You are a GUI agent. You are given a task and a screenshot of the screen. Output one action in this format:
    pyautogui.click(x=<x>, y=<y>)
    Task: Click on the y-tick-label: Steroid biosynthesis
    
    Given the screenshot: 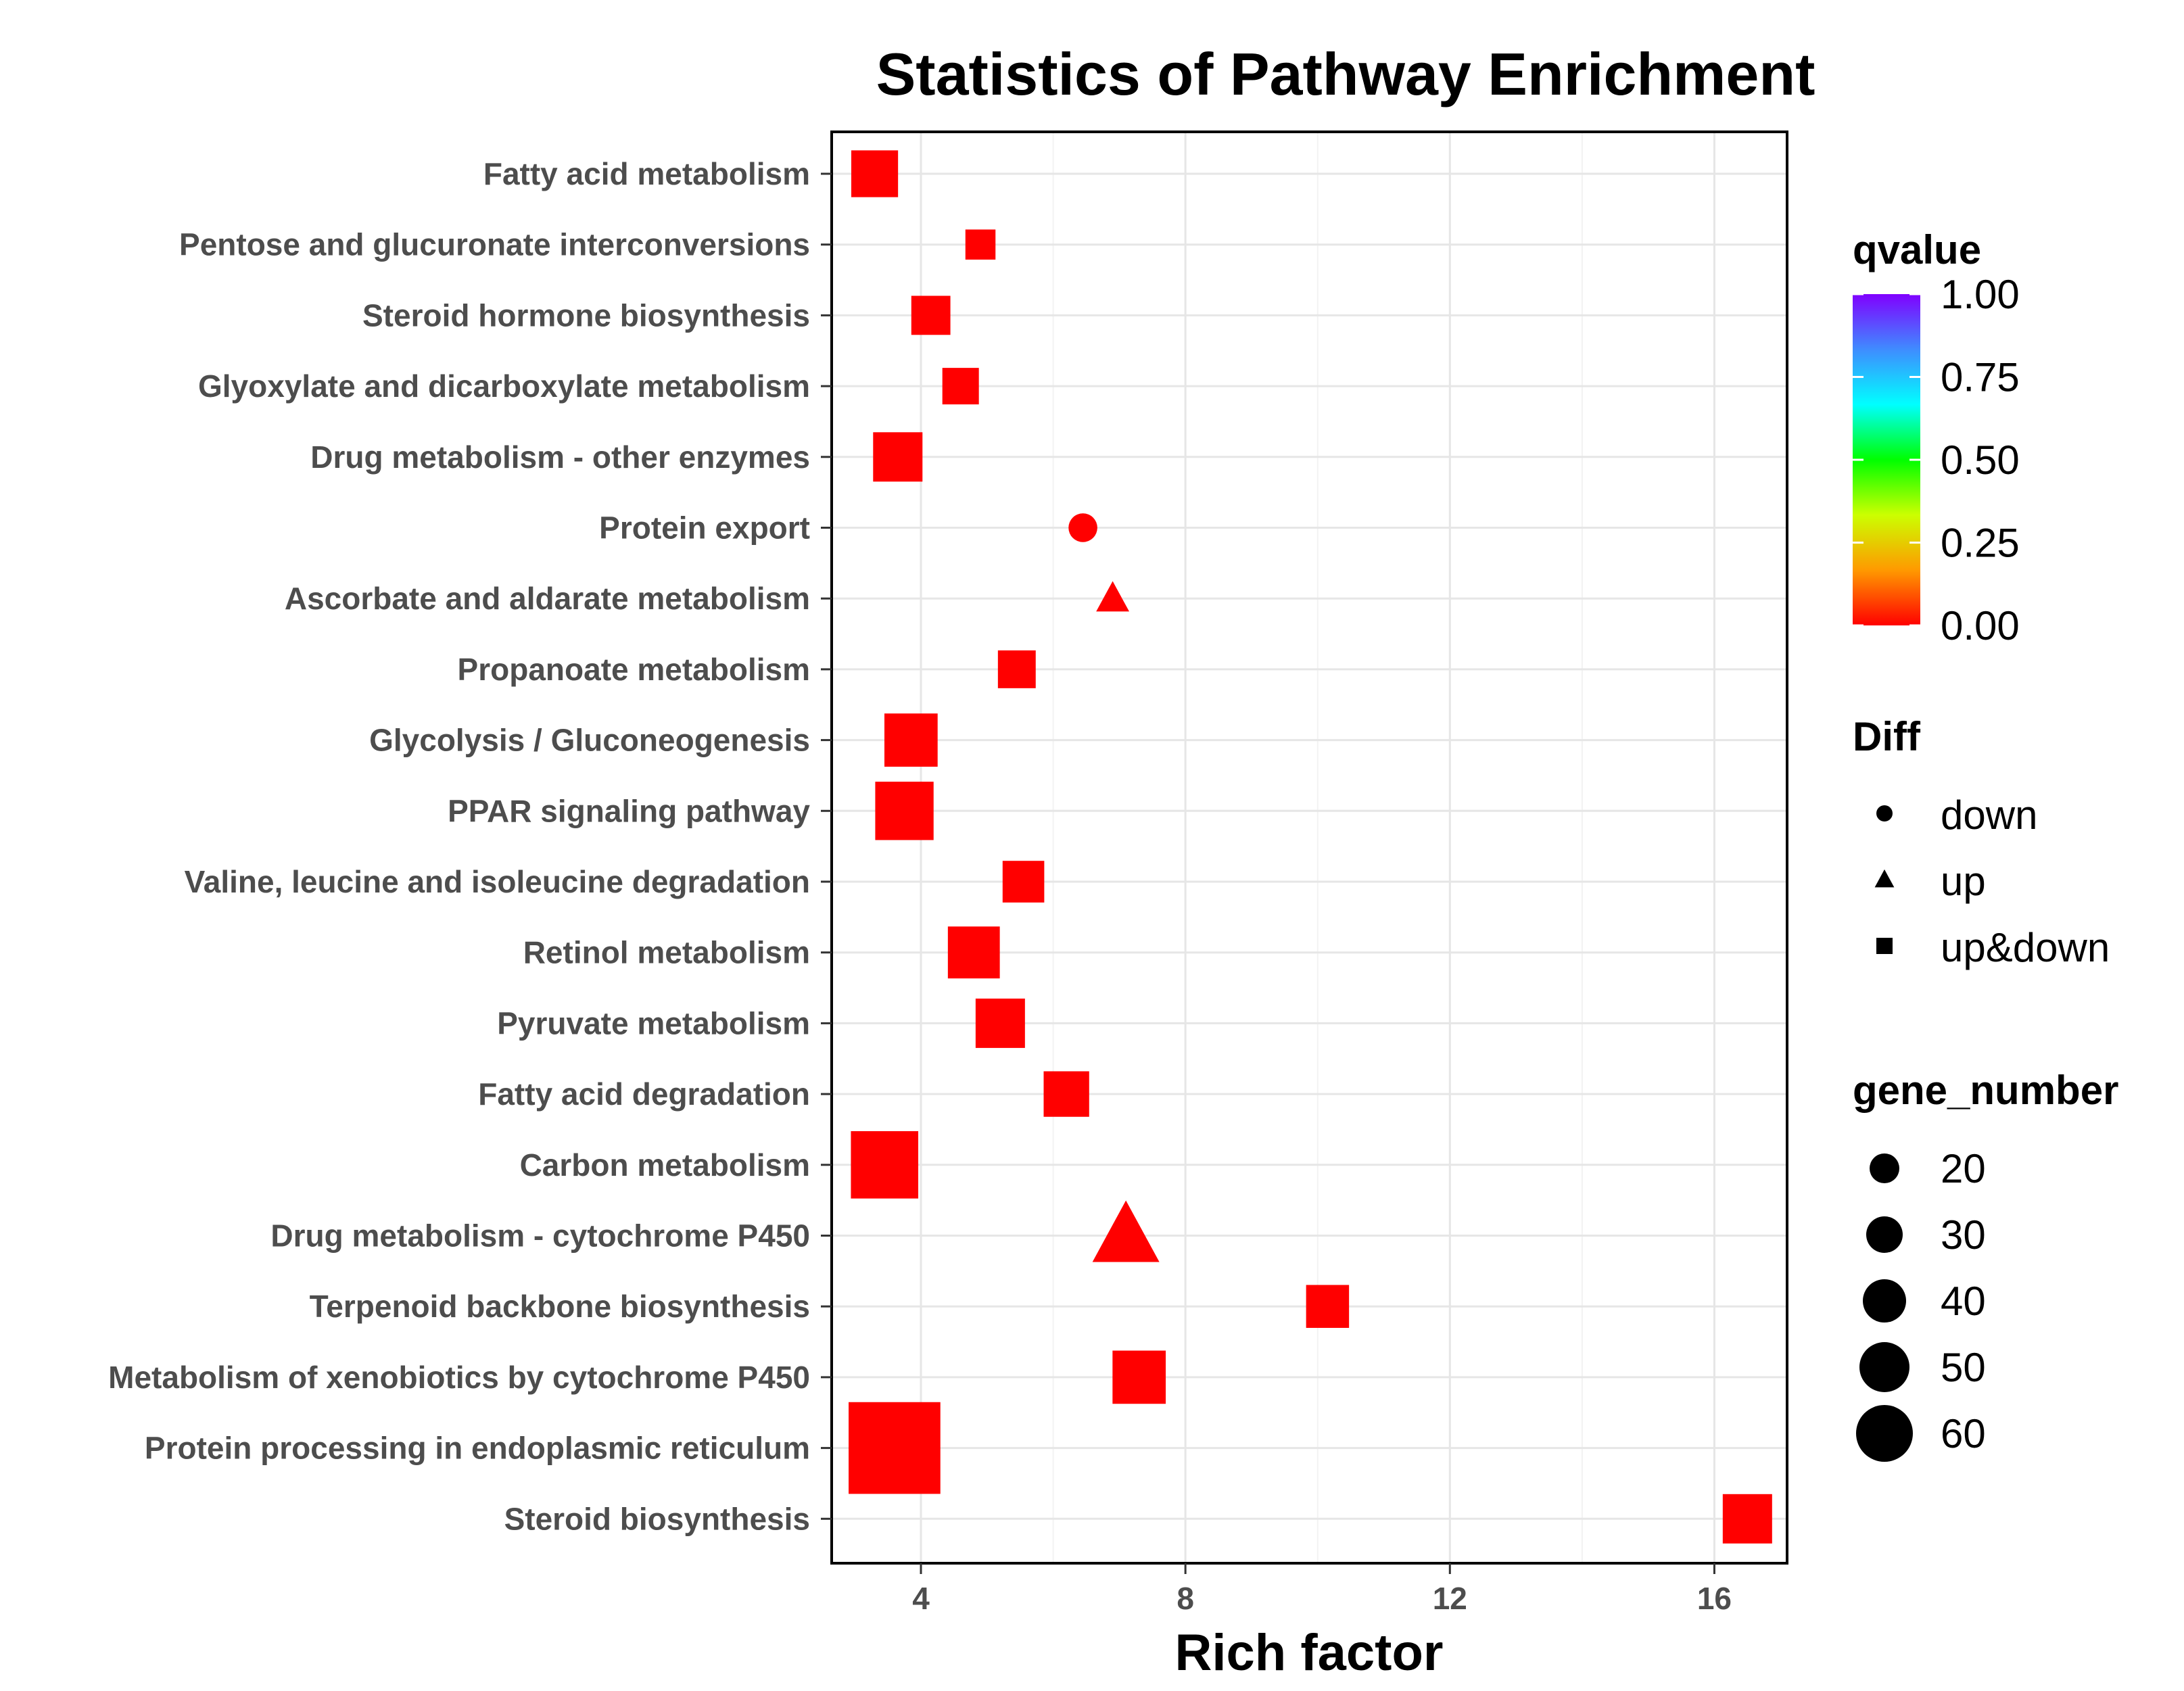 What is the action you would take?
    pyautogui.click(x=657, y=1518)
    